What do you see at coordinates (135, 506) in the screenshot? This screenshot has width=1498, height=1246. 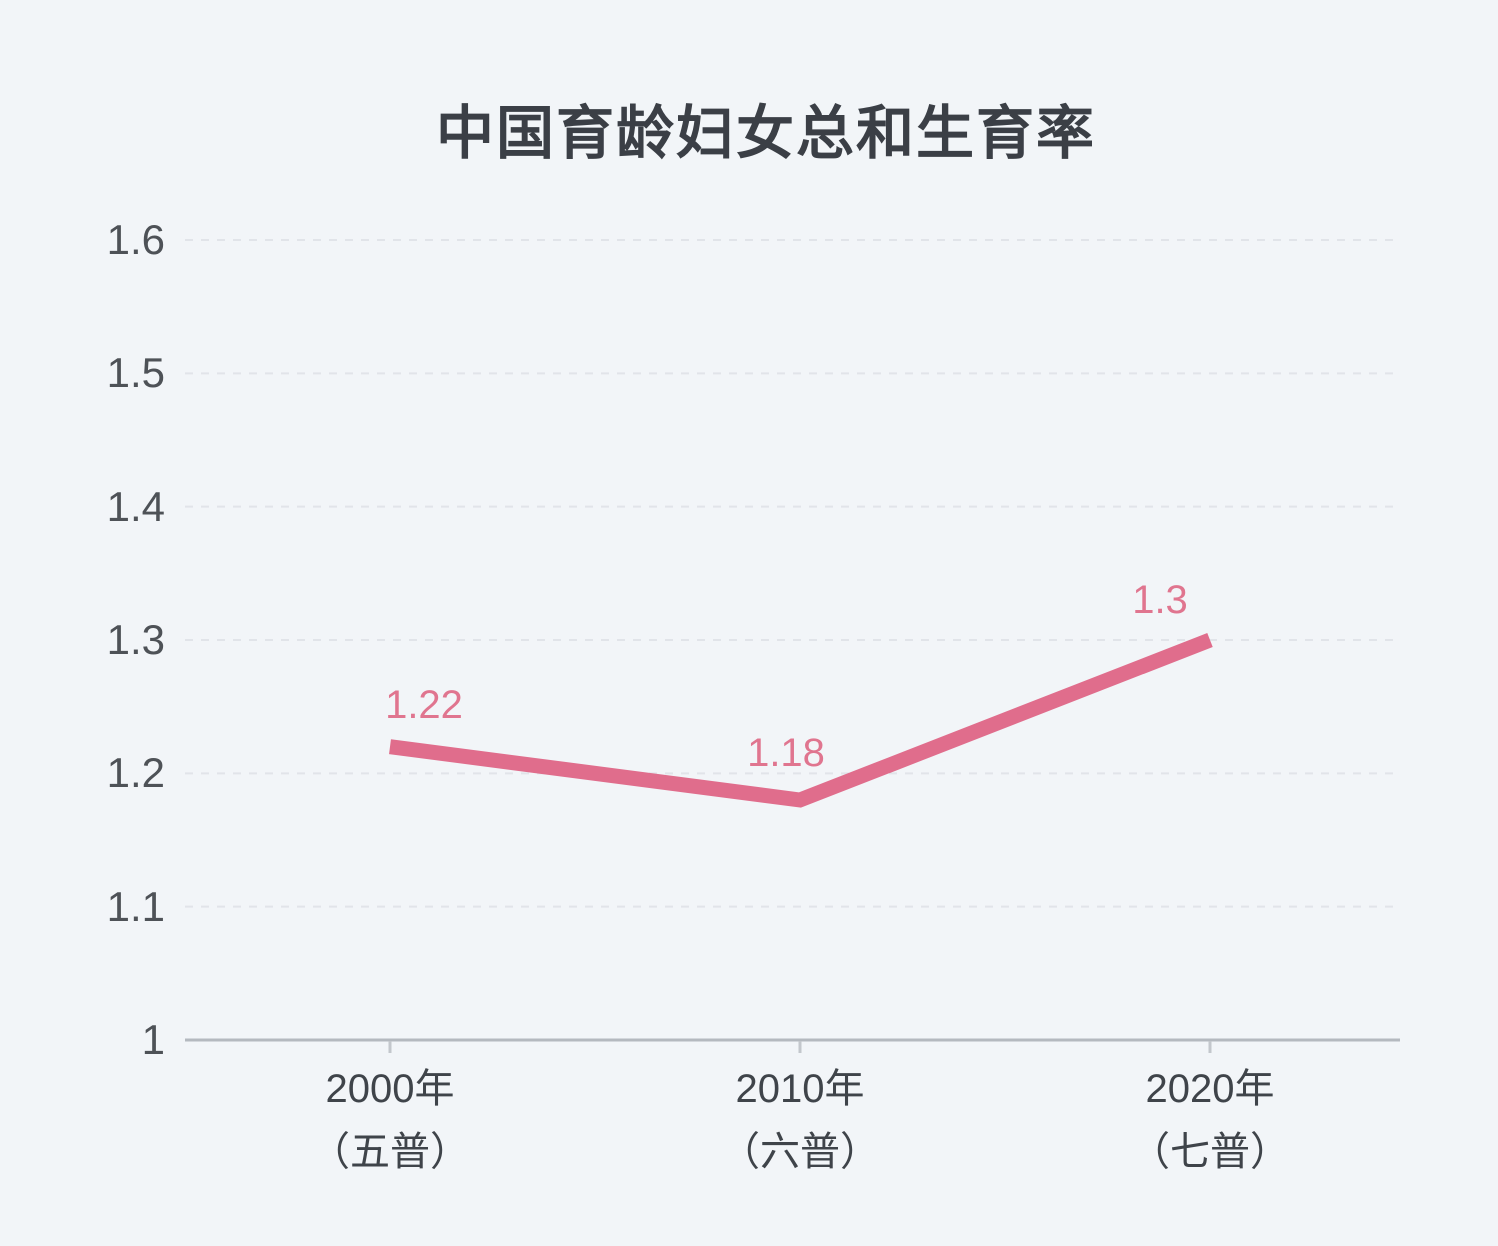 I see `y-tick-label: 1.4` at bounding box center [135, 506].